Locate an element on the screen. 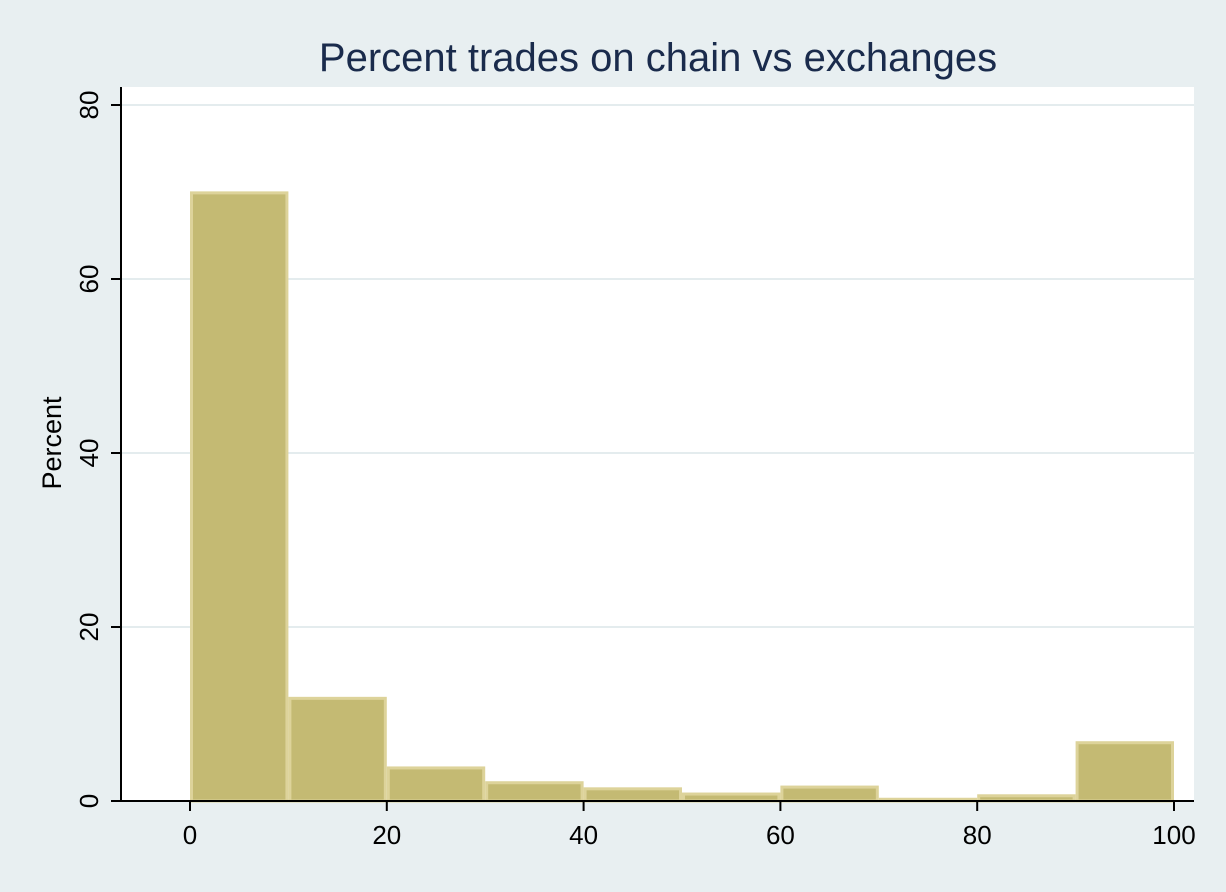 The image size is (1226, 892). y-tick-label-80: 80 is located at coordinates (89, 105).